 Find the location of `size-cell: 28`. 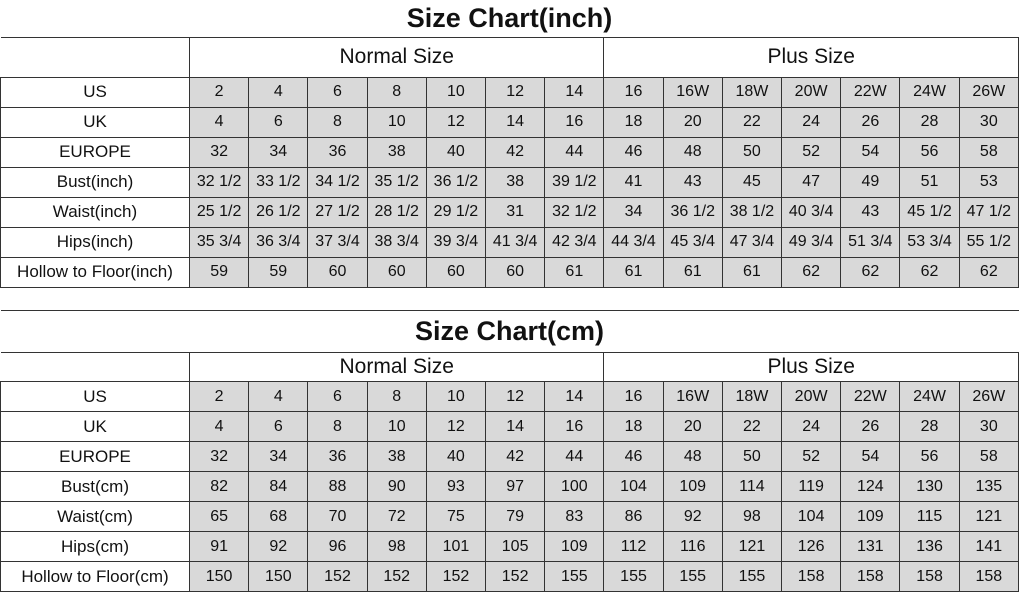

size-cell: 28 is located at coordinates (929, 426).